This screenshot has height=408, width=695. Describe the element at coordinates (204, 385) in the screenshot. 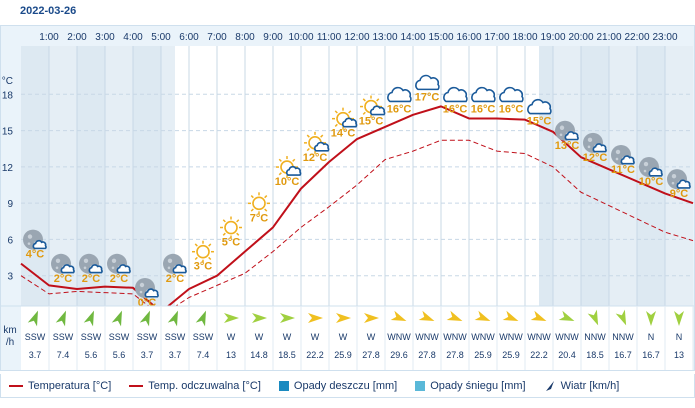

I see `legend-label-feels-like: Temp. odczuwalna [°C]` at that location.